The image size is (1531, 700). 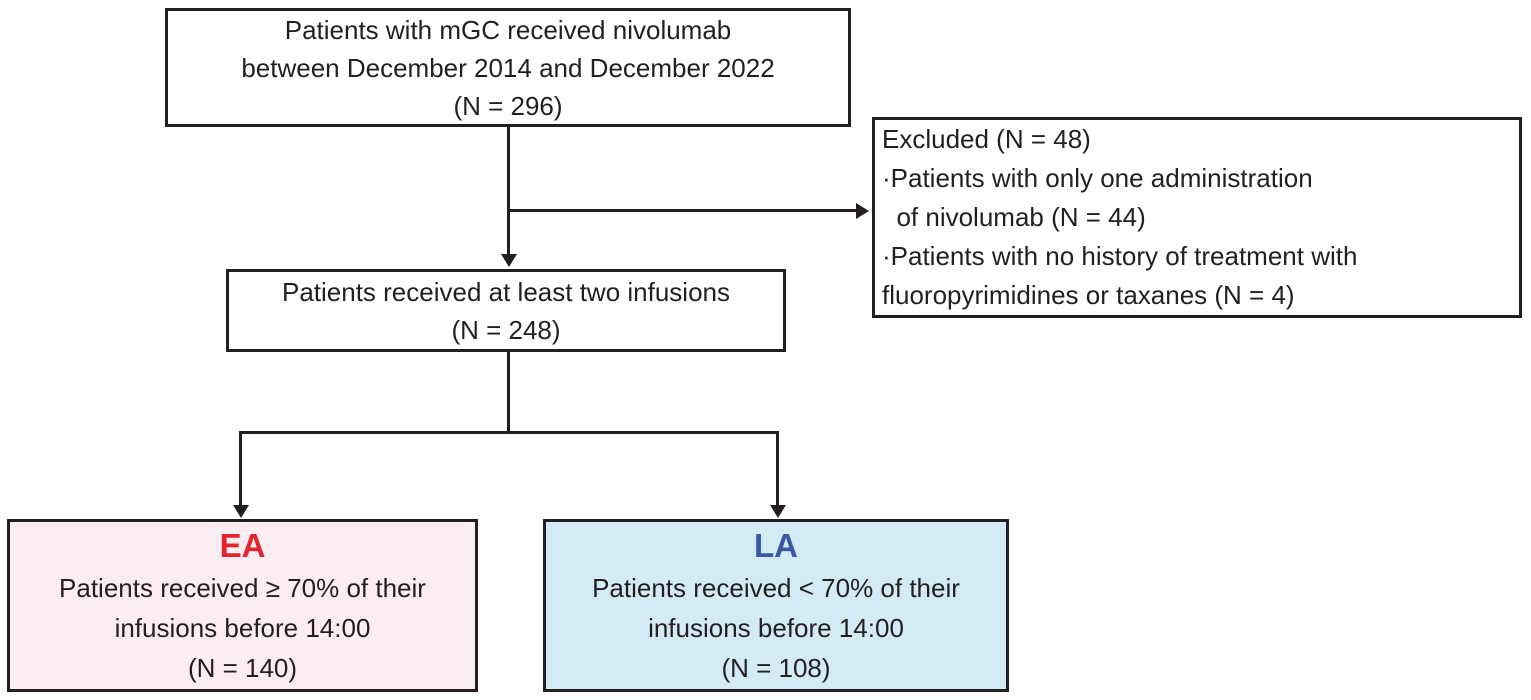 I want to click on box-line: ·Patients with only one administration, so click(x=1097, y=178).